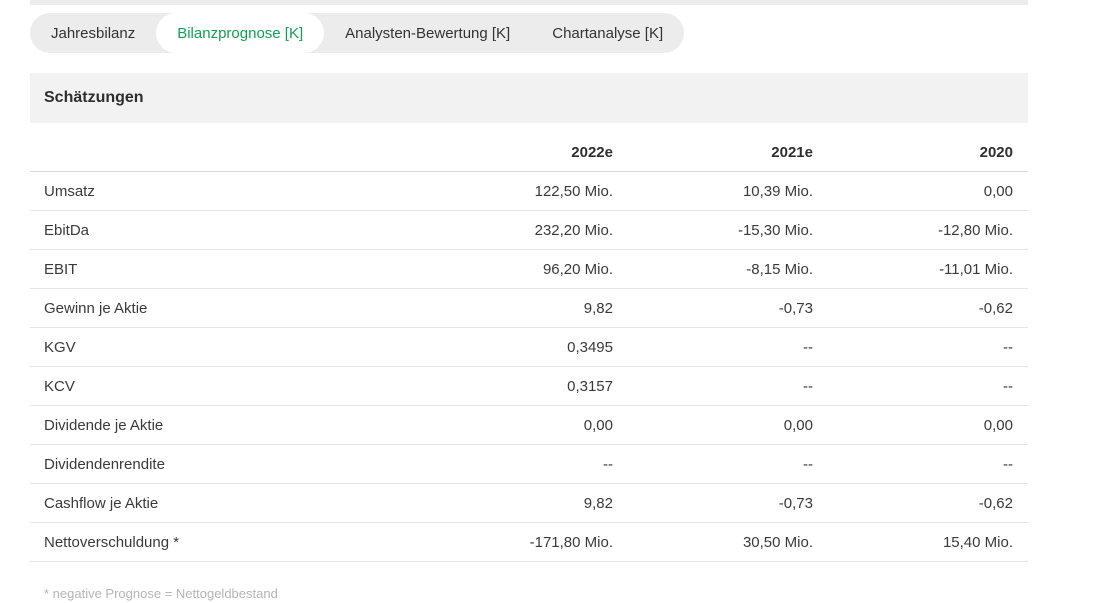  What do you see at coordinates (428, 33) in the screenshot?
I see `tab-analysten-bewertung-k: Analysten-Bewertung [K]` at bounding box center [428, 33].